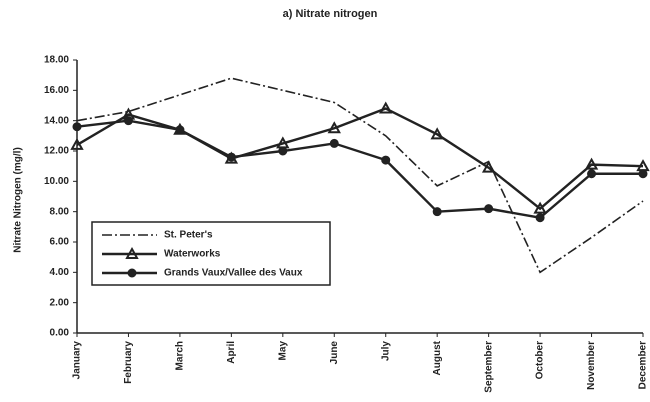  I want to click on y-tick-label: 8.00, so click(60, 211).